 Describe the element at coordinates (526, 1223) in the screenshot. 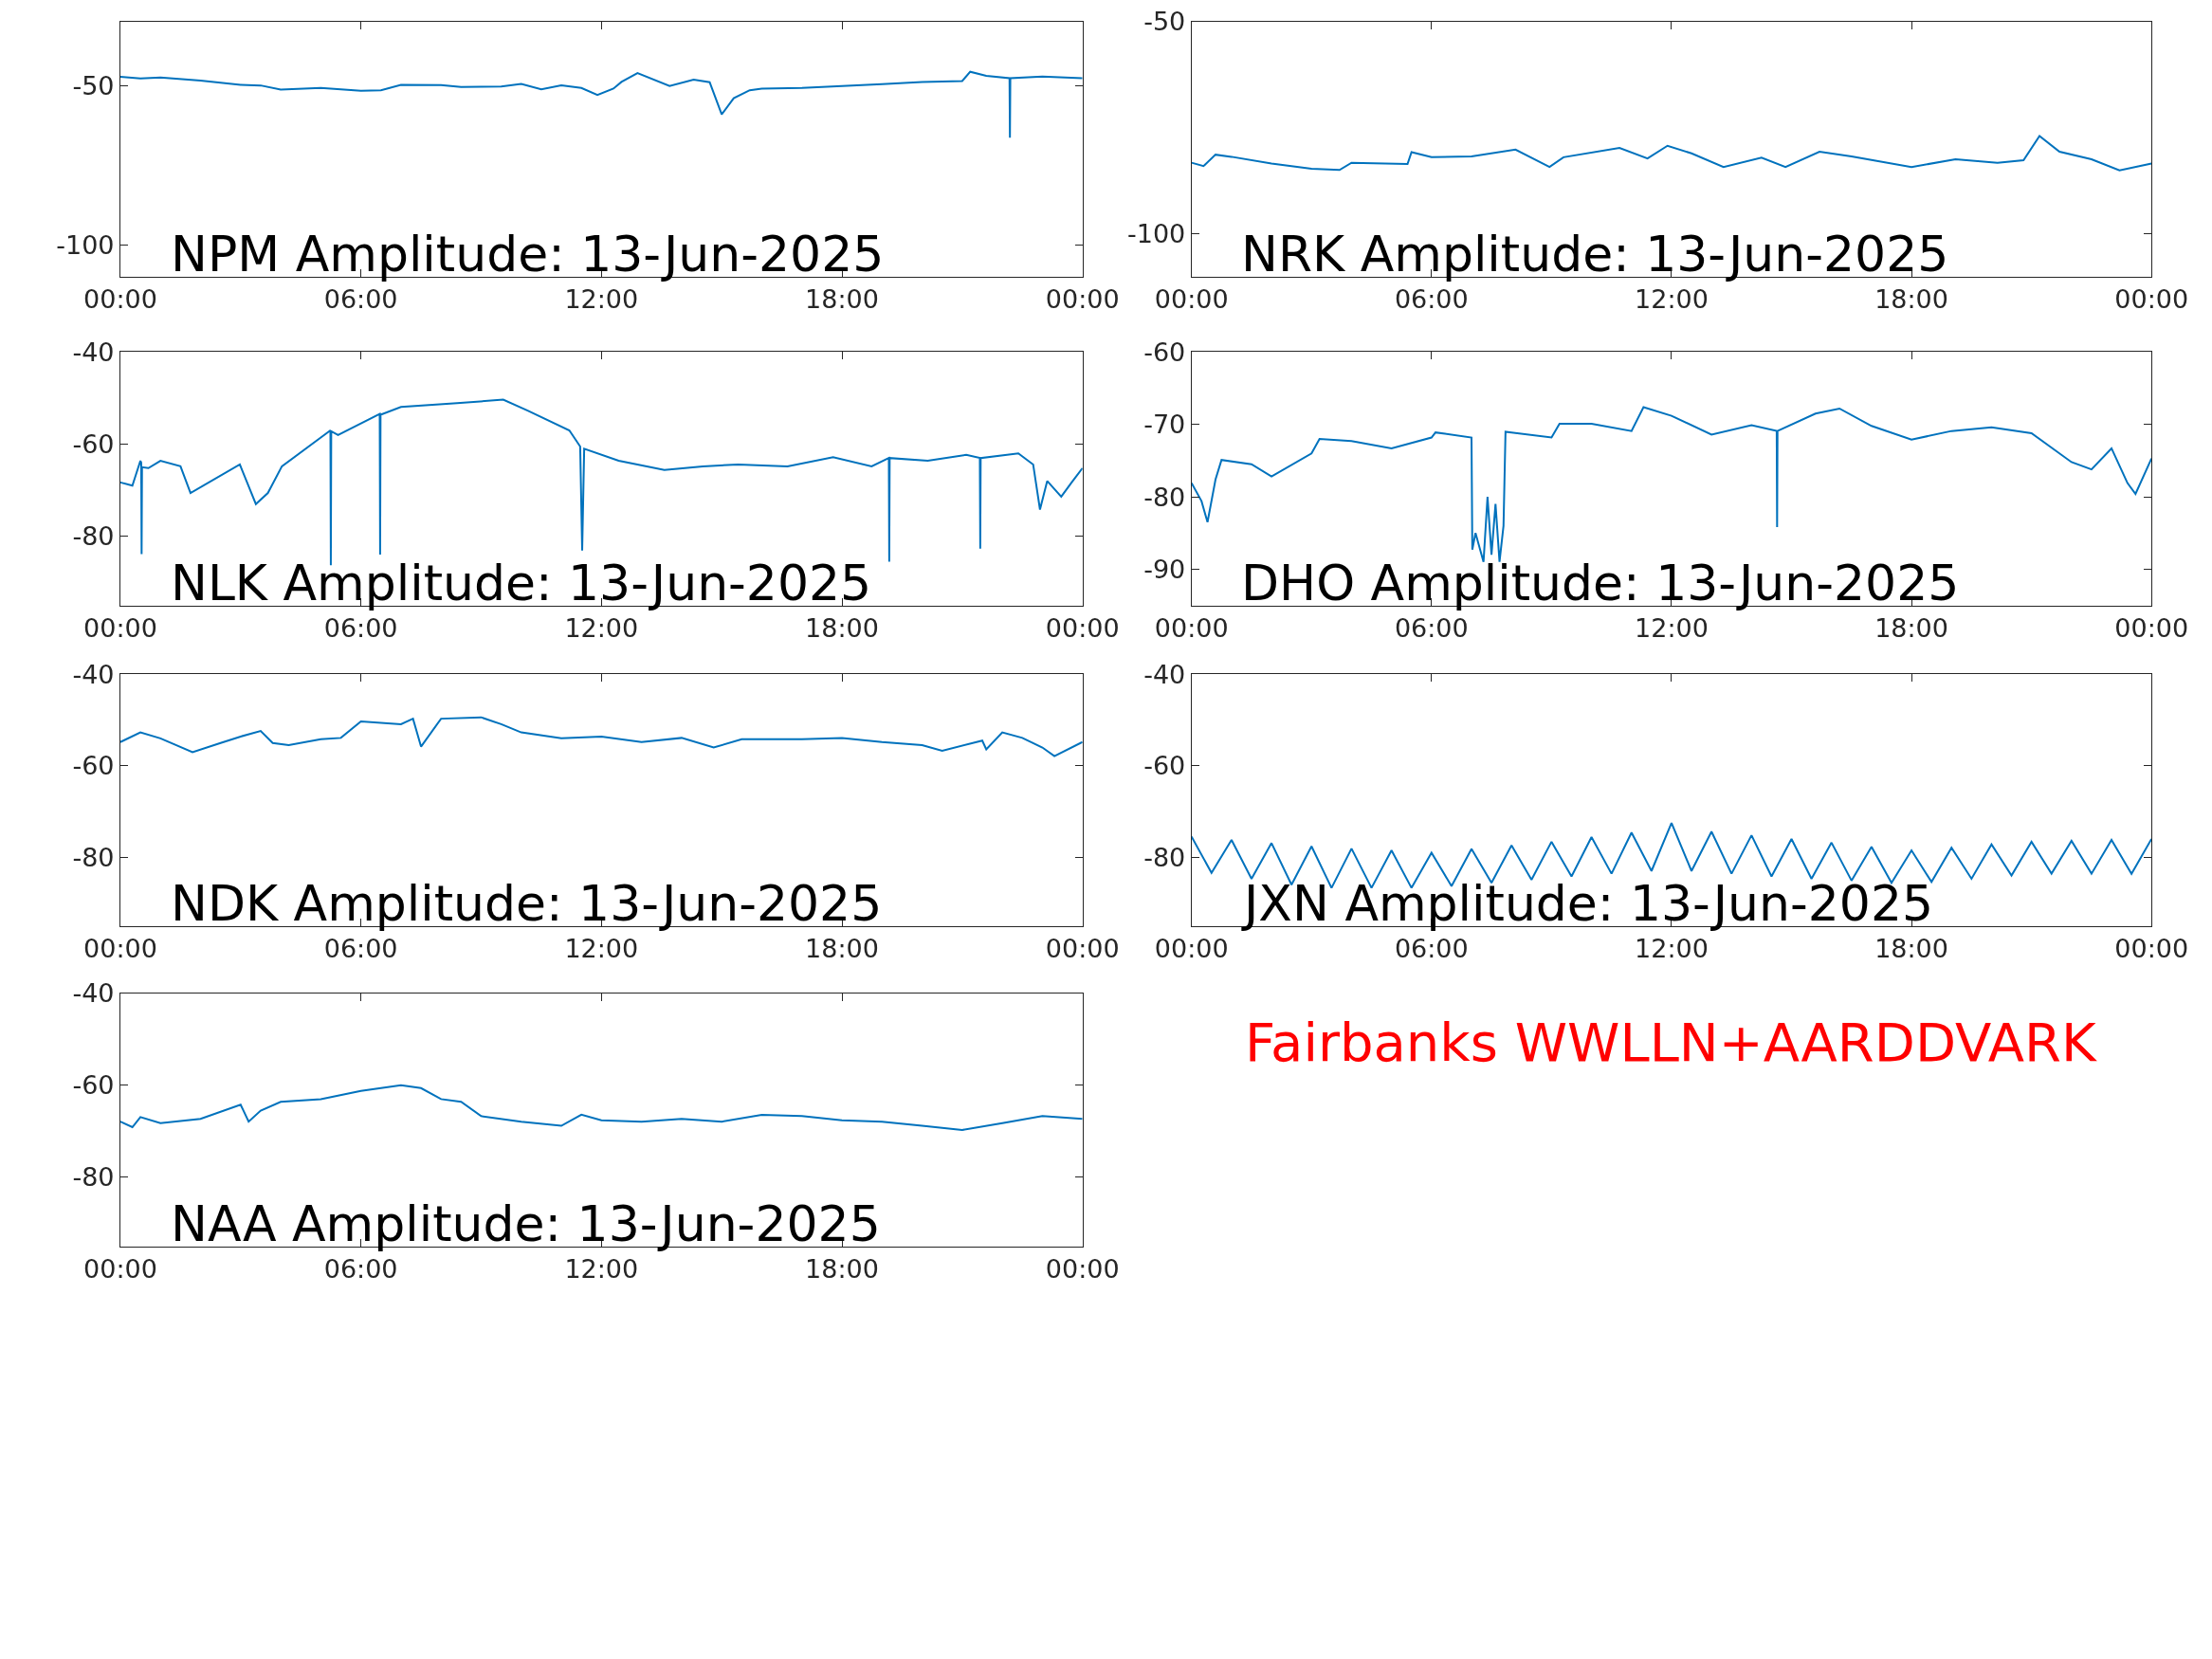

I see `text: NAA Amplitude: 13-Jun-2025` at that location.